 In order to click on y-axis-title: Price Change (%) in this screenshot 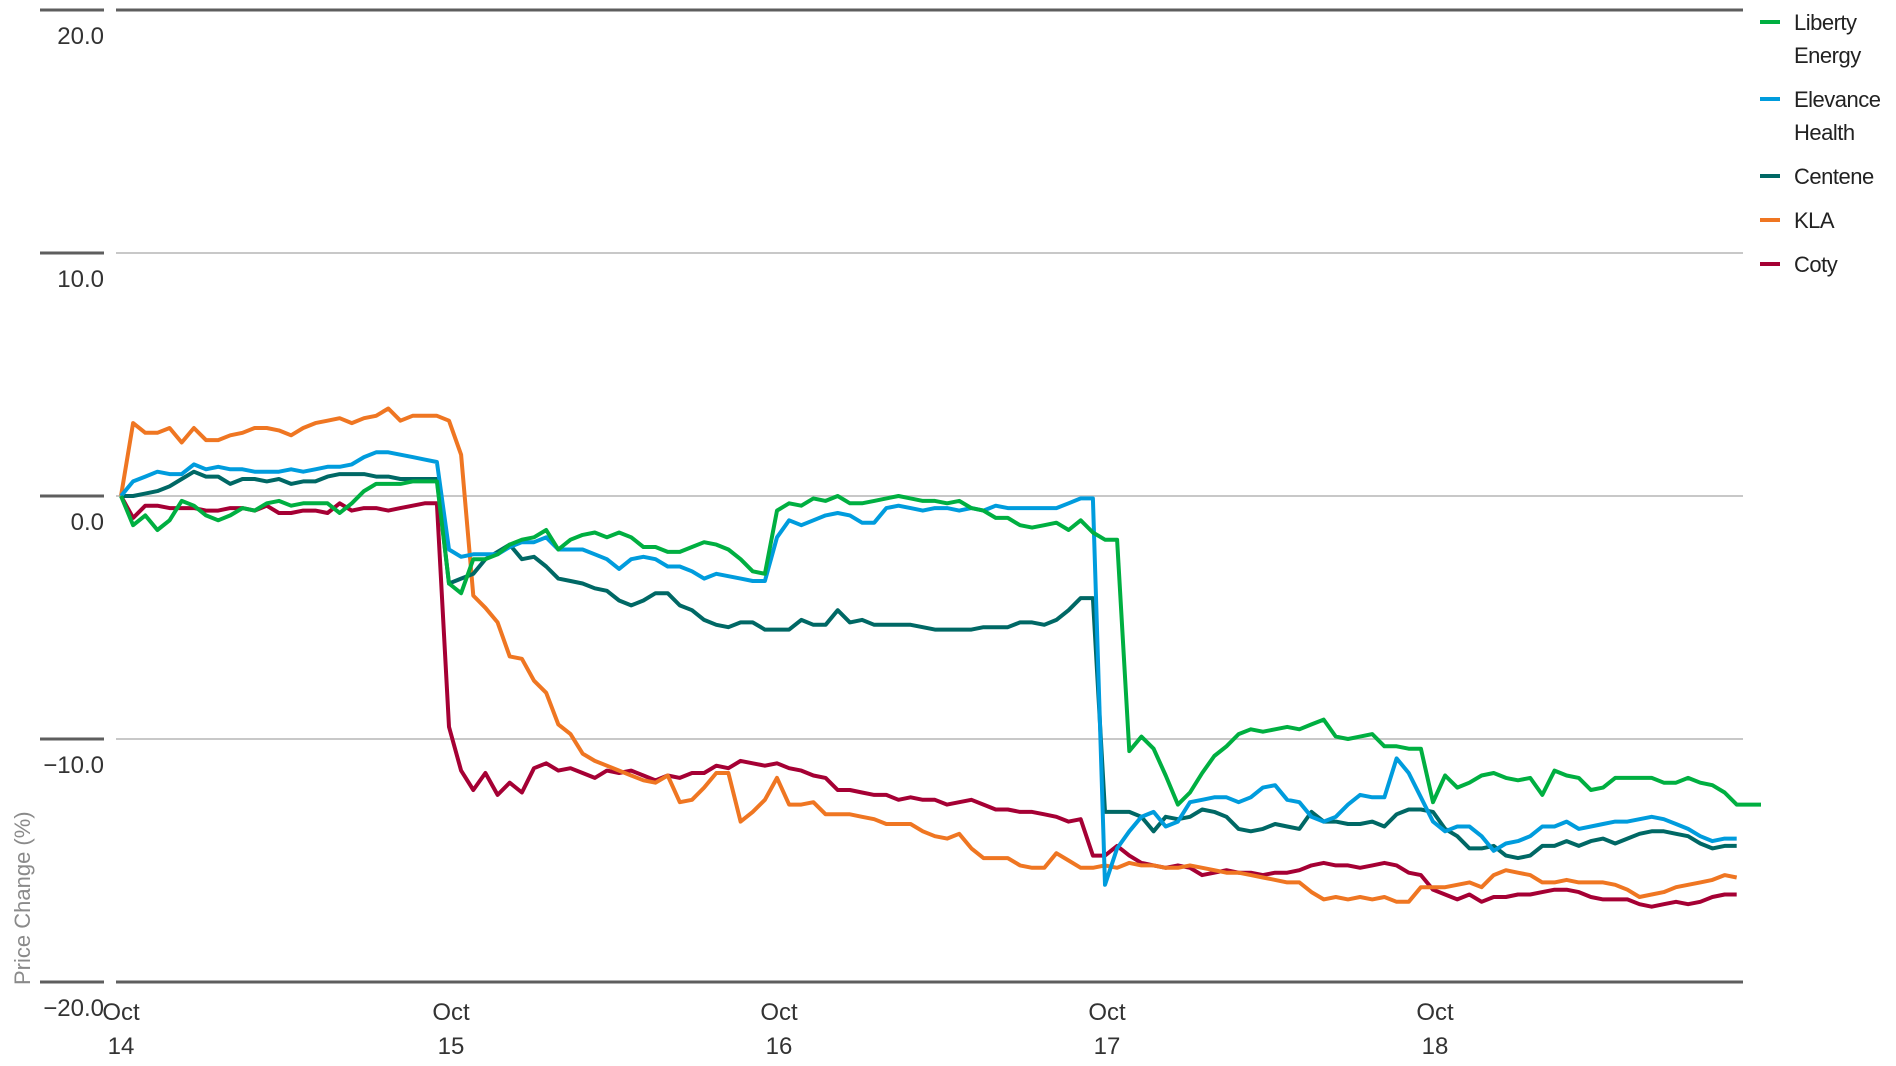, I will do `click(22, 898)`.